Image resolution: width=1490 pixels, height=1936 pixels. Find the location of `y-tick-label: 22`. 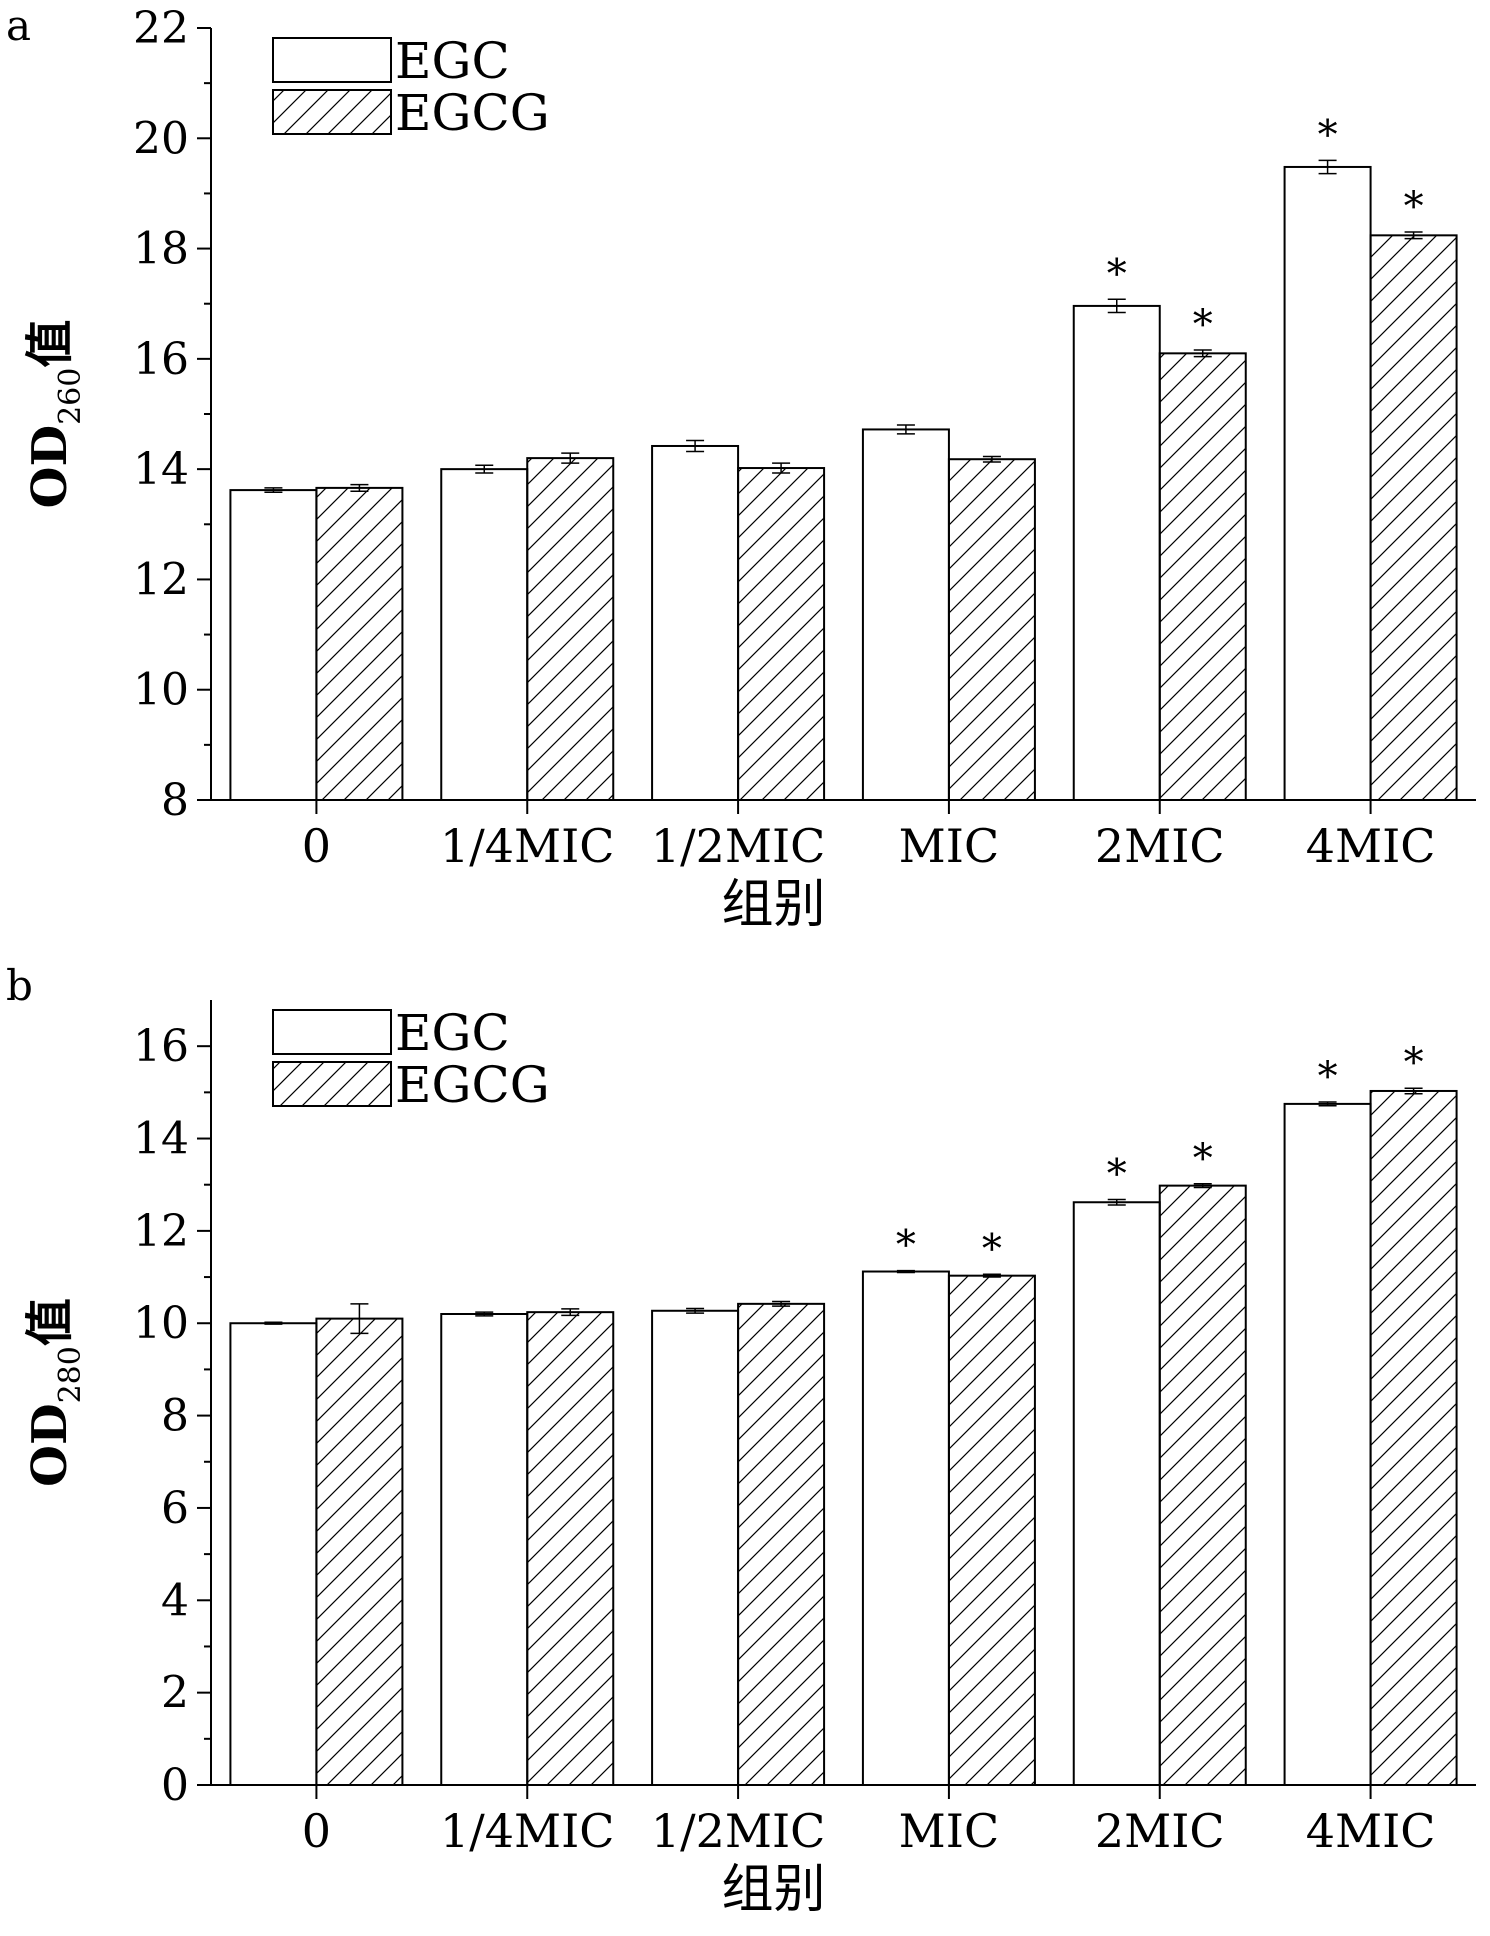

y-tick-label: 22 is located at coordinates (161, 28).